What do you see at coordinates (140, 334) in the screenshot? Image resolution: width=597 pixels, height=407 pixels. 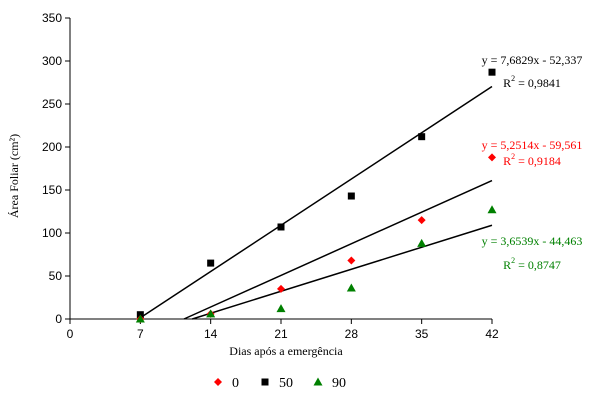 I see `x-tick-label: 7` at bounding box center [140, 334].